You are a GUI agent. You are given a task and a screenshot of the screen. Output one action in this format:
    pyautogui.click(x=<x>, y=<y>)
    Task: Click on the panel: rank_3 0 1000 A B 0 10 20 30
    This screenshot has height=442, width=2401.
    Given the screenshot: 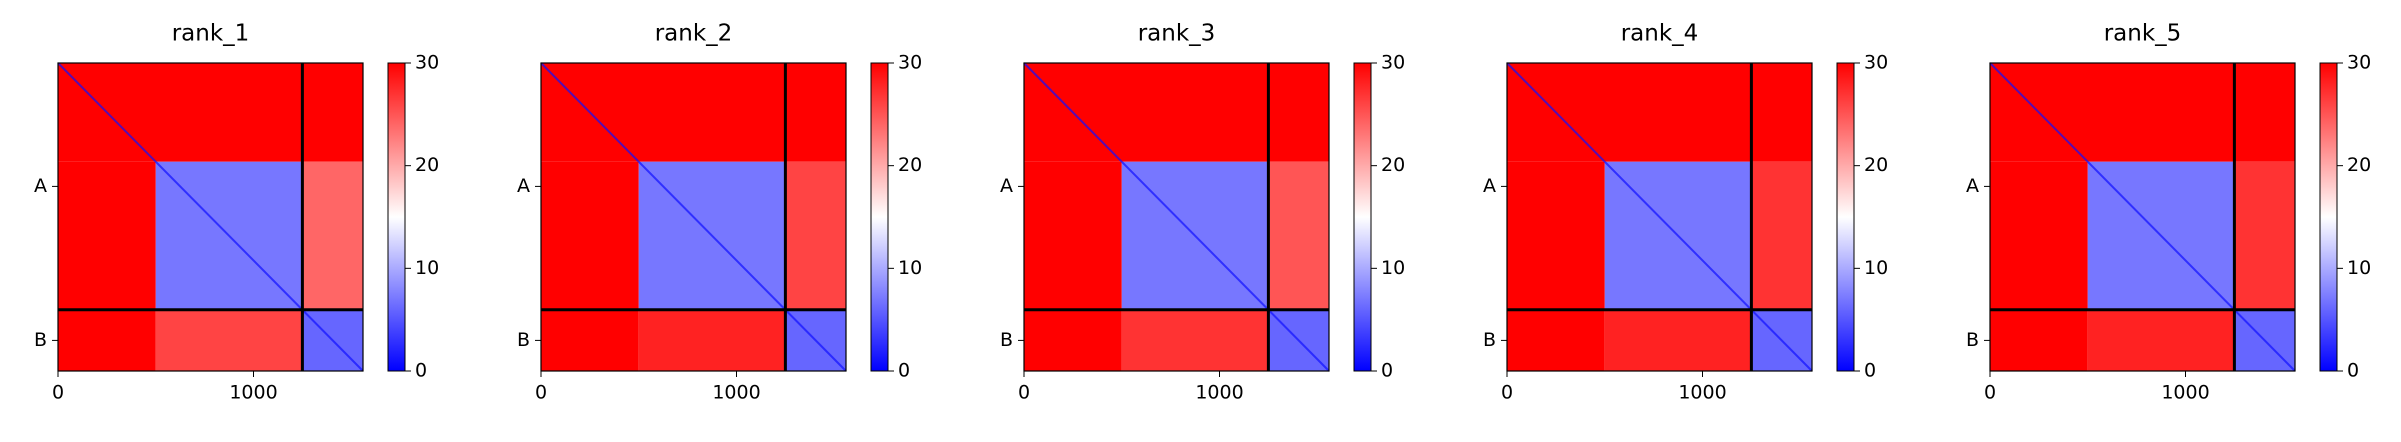 What is the action you would take?
    pyautogui.click(x=1202, y=212)
    